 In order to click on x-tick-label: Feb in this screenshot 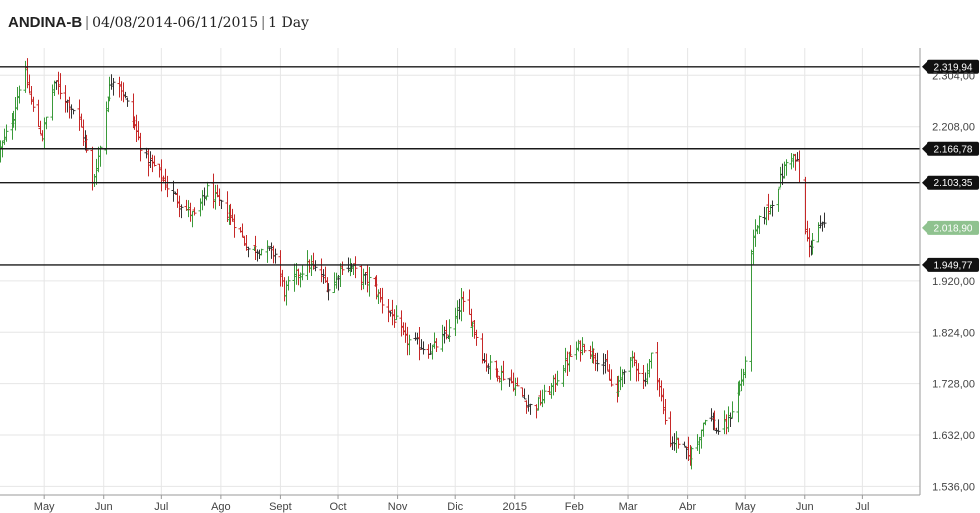, I will do `click(574, 507)`.